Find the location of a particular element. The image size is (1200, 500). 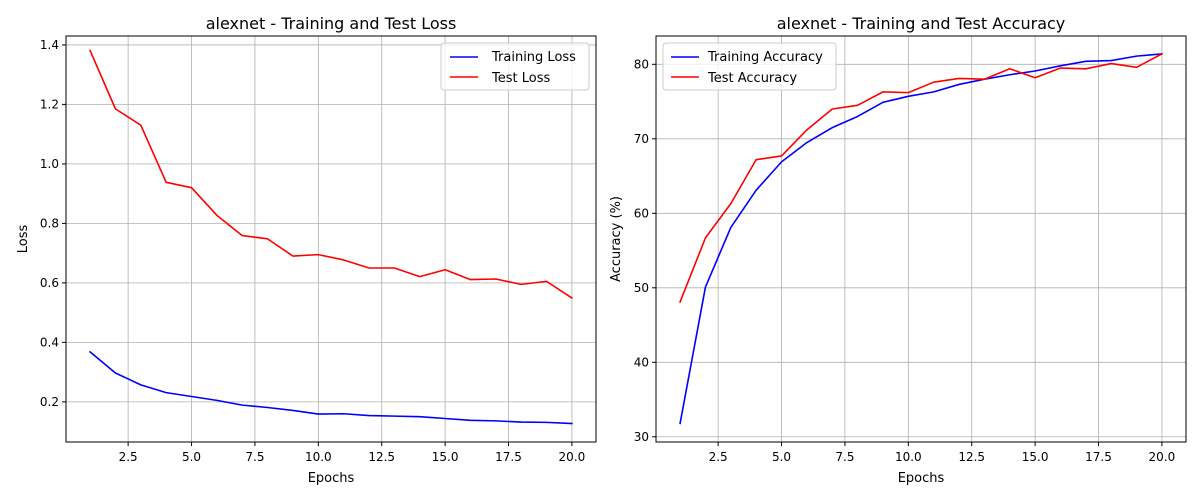

accuracy-chart-y-tick-label: 60 is located at coordinates (641, 213).